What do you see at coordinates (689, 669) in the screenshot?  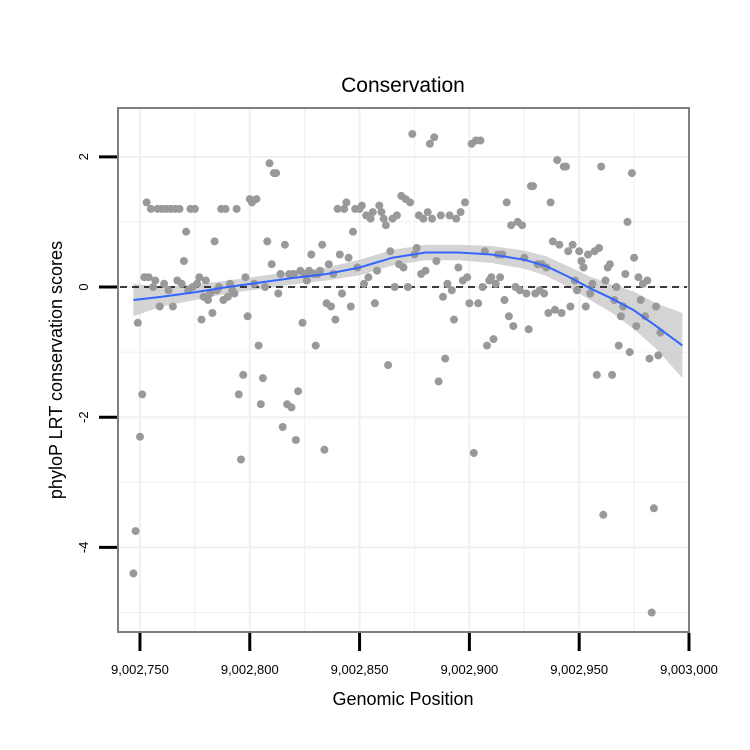 I see `x-tick-label: 9,003,000` at bounding box center [689, 669].